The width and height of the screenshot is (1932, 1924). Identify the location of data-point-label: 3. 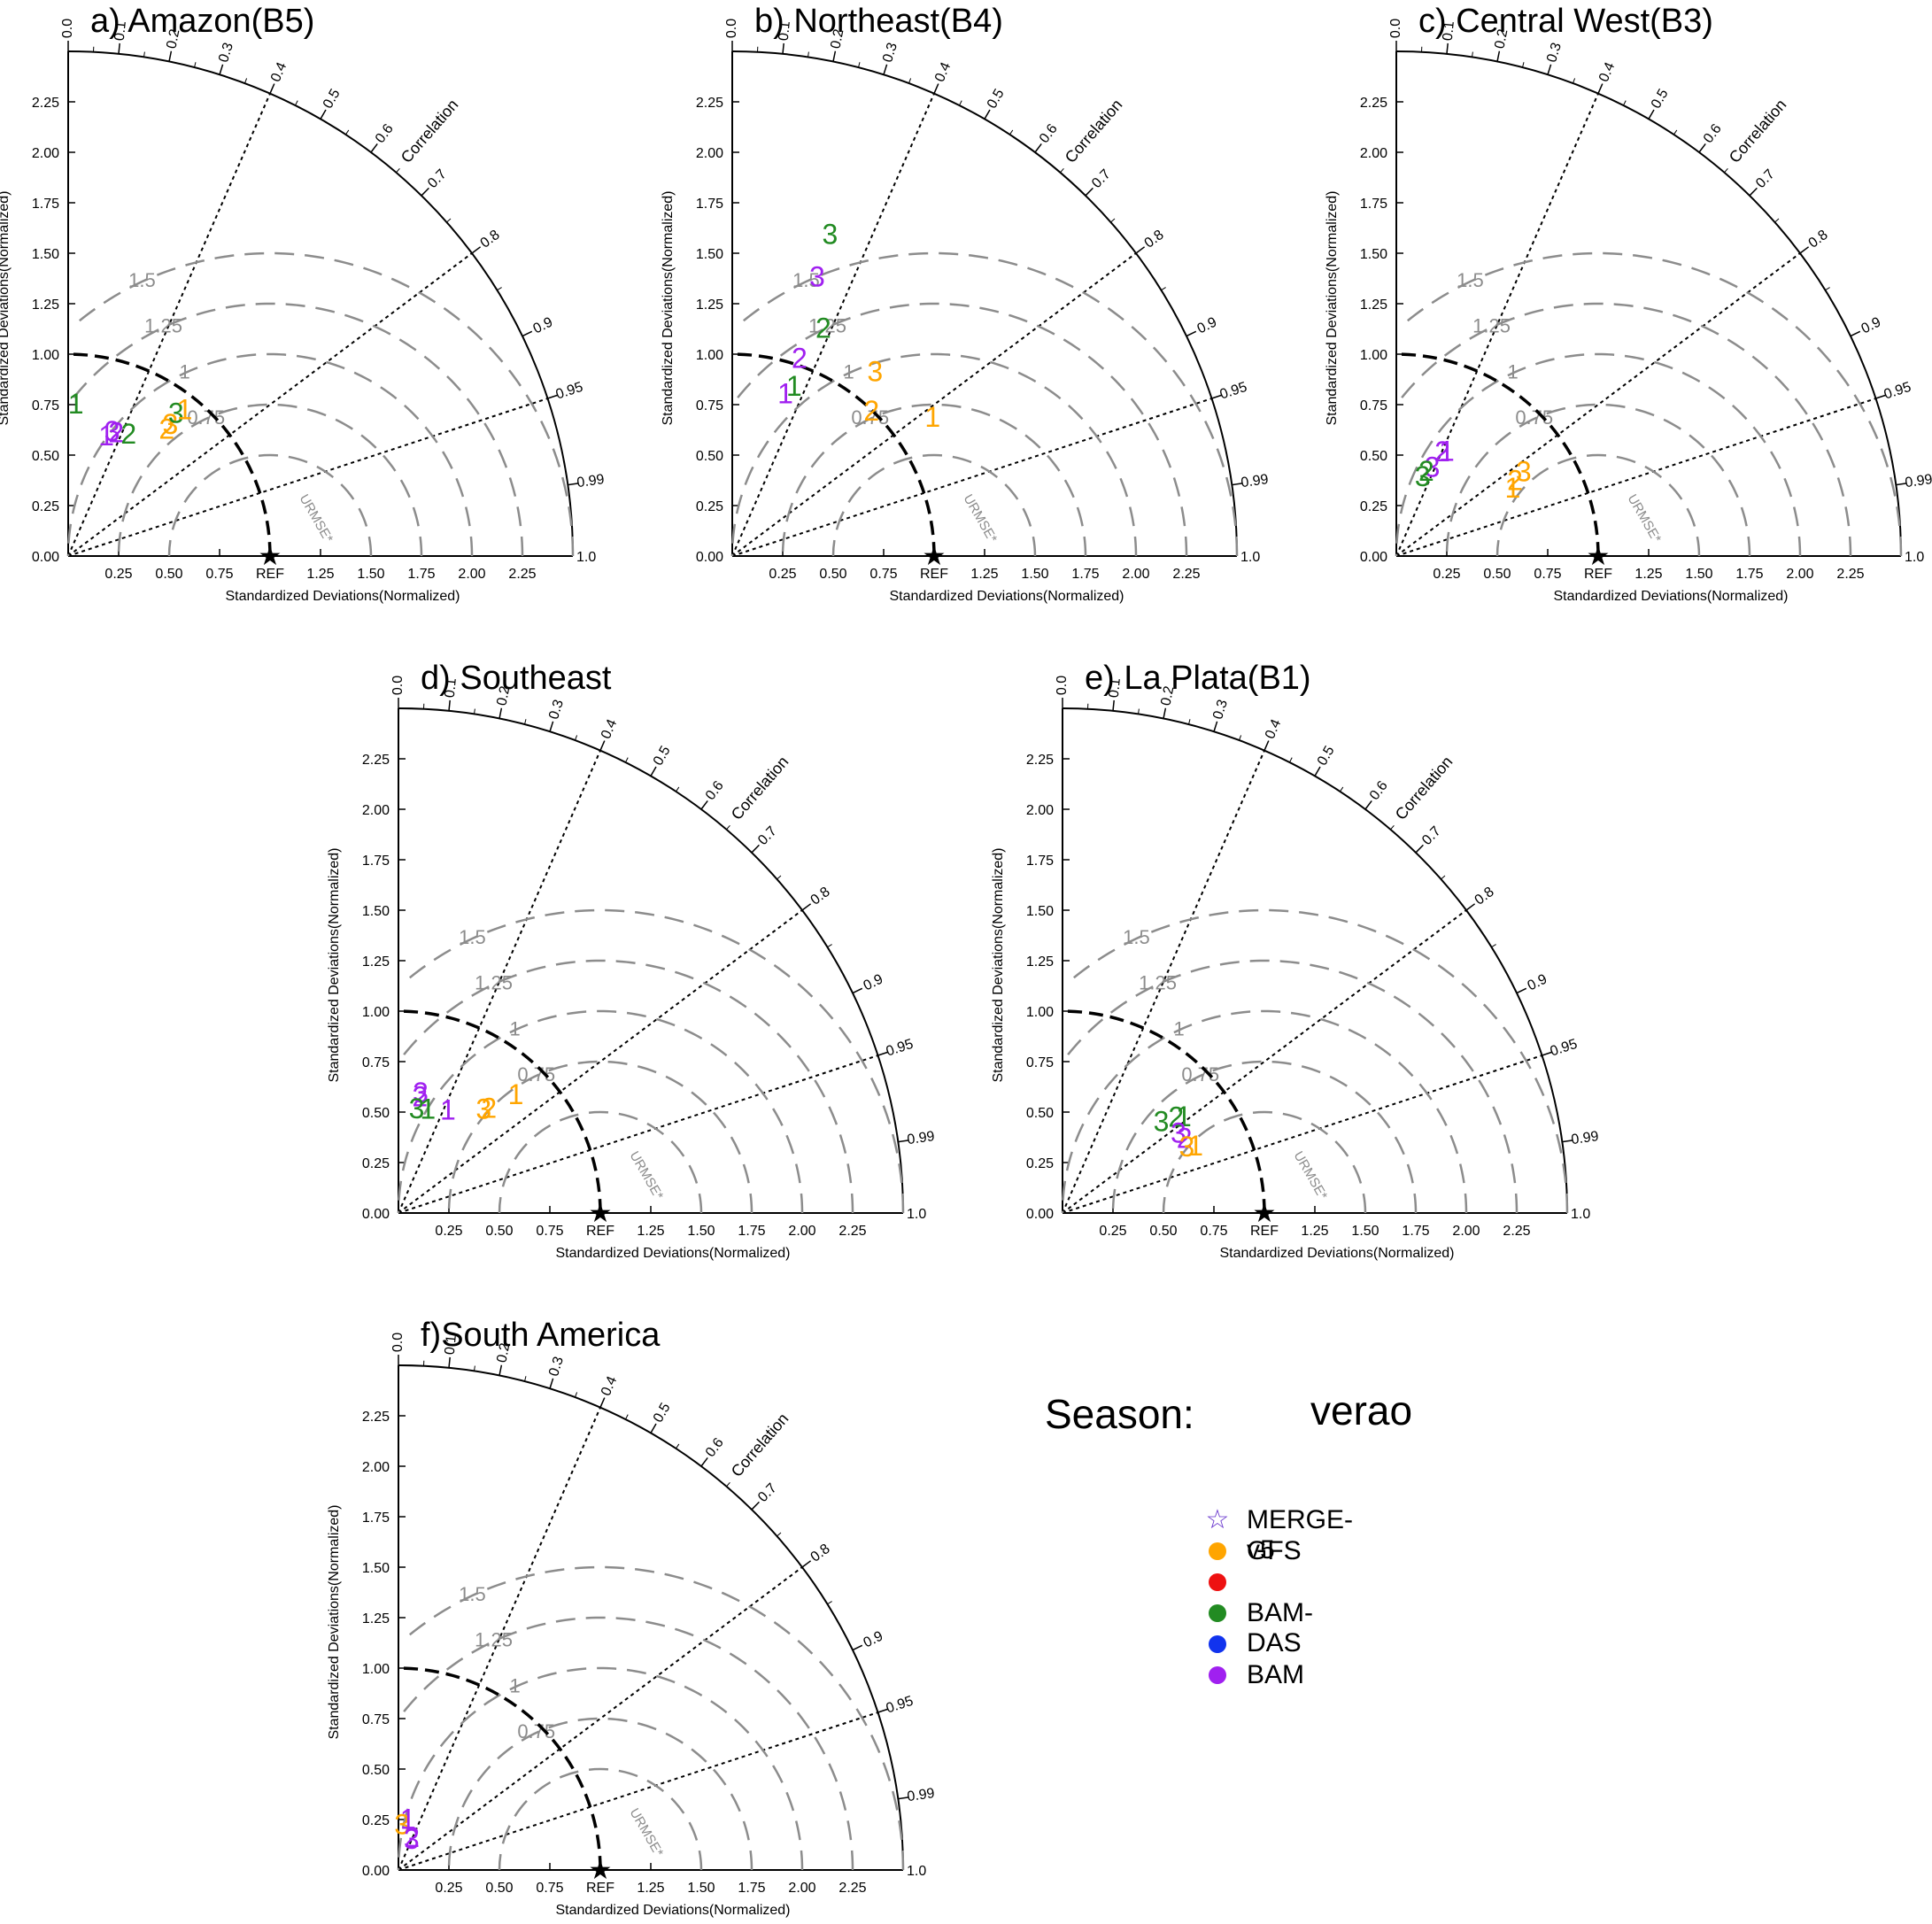
(830, 235).